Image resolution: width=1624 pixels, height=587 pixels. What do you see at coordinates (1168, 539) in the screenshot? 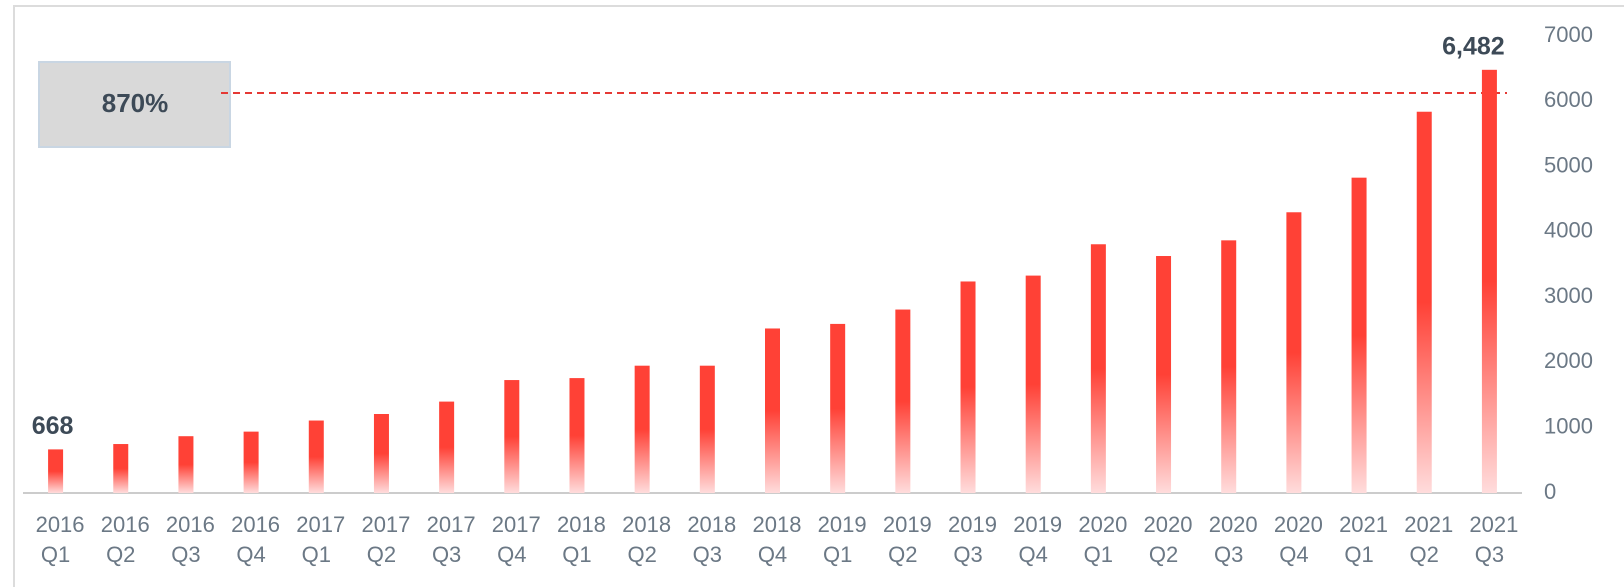
I see `x-tick-label: 2020 Q2` at bounding box center [1168, 539].